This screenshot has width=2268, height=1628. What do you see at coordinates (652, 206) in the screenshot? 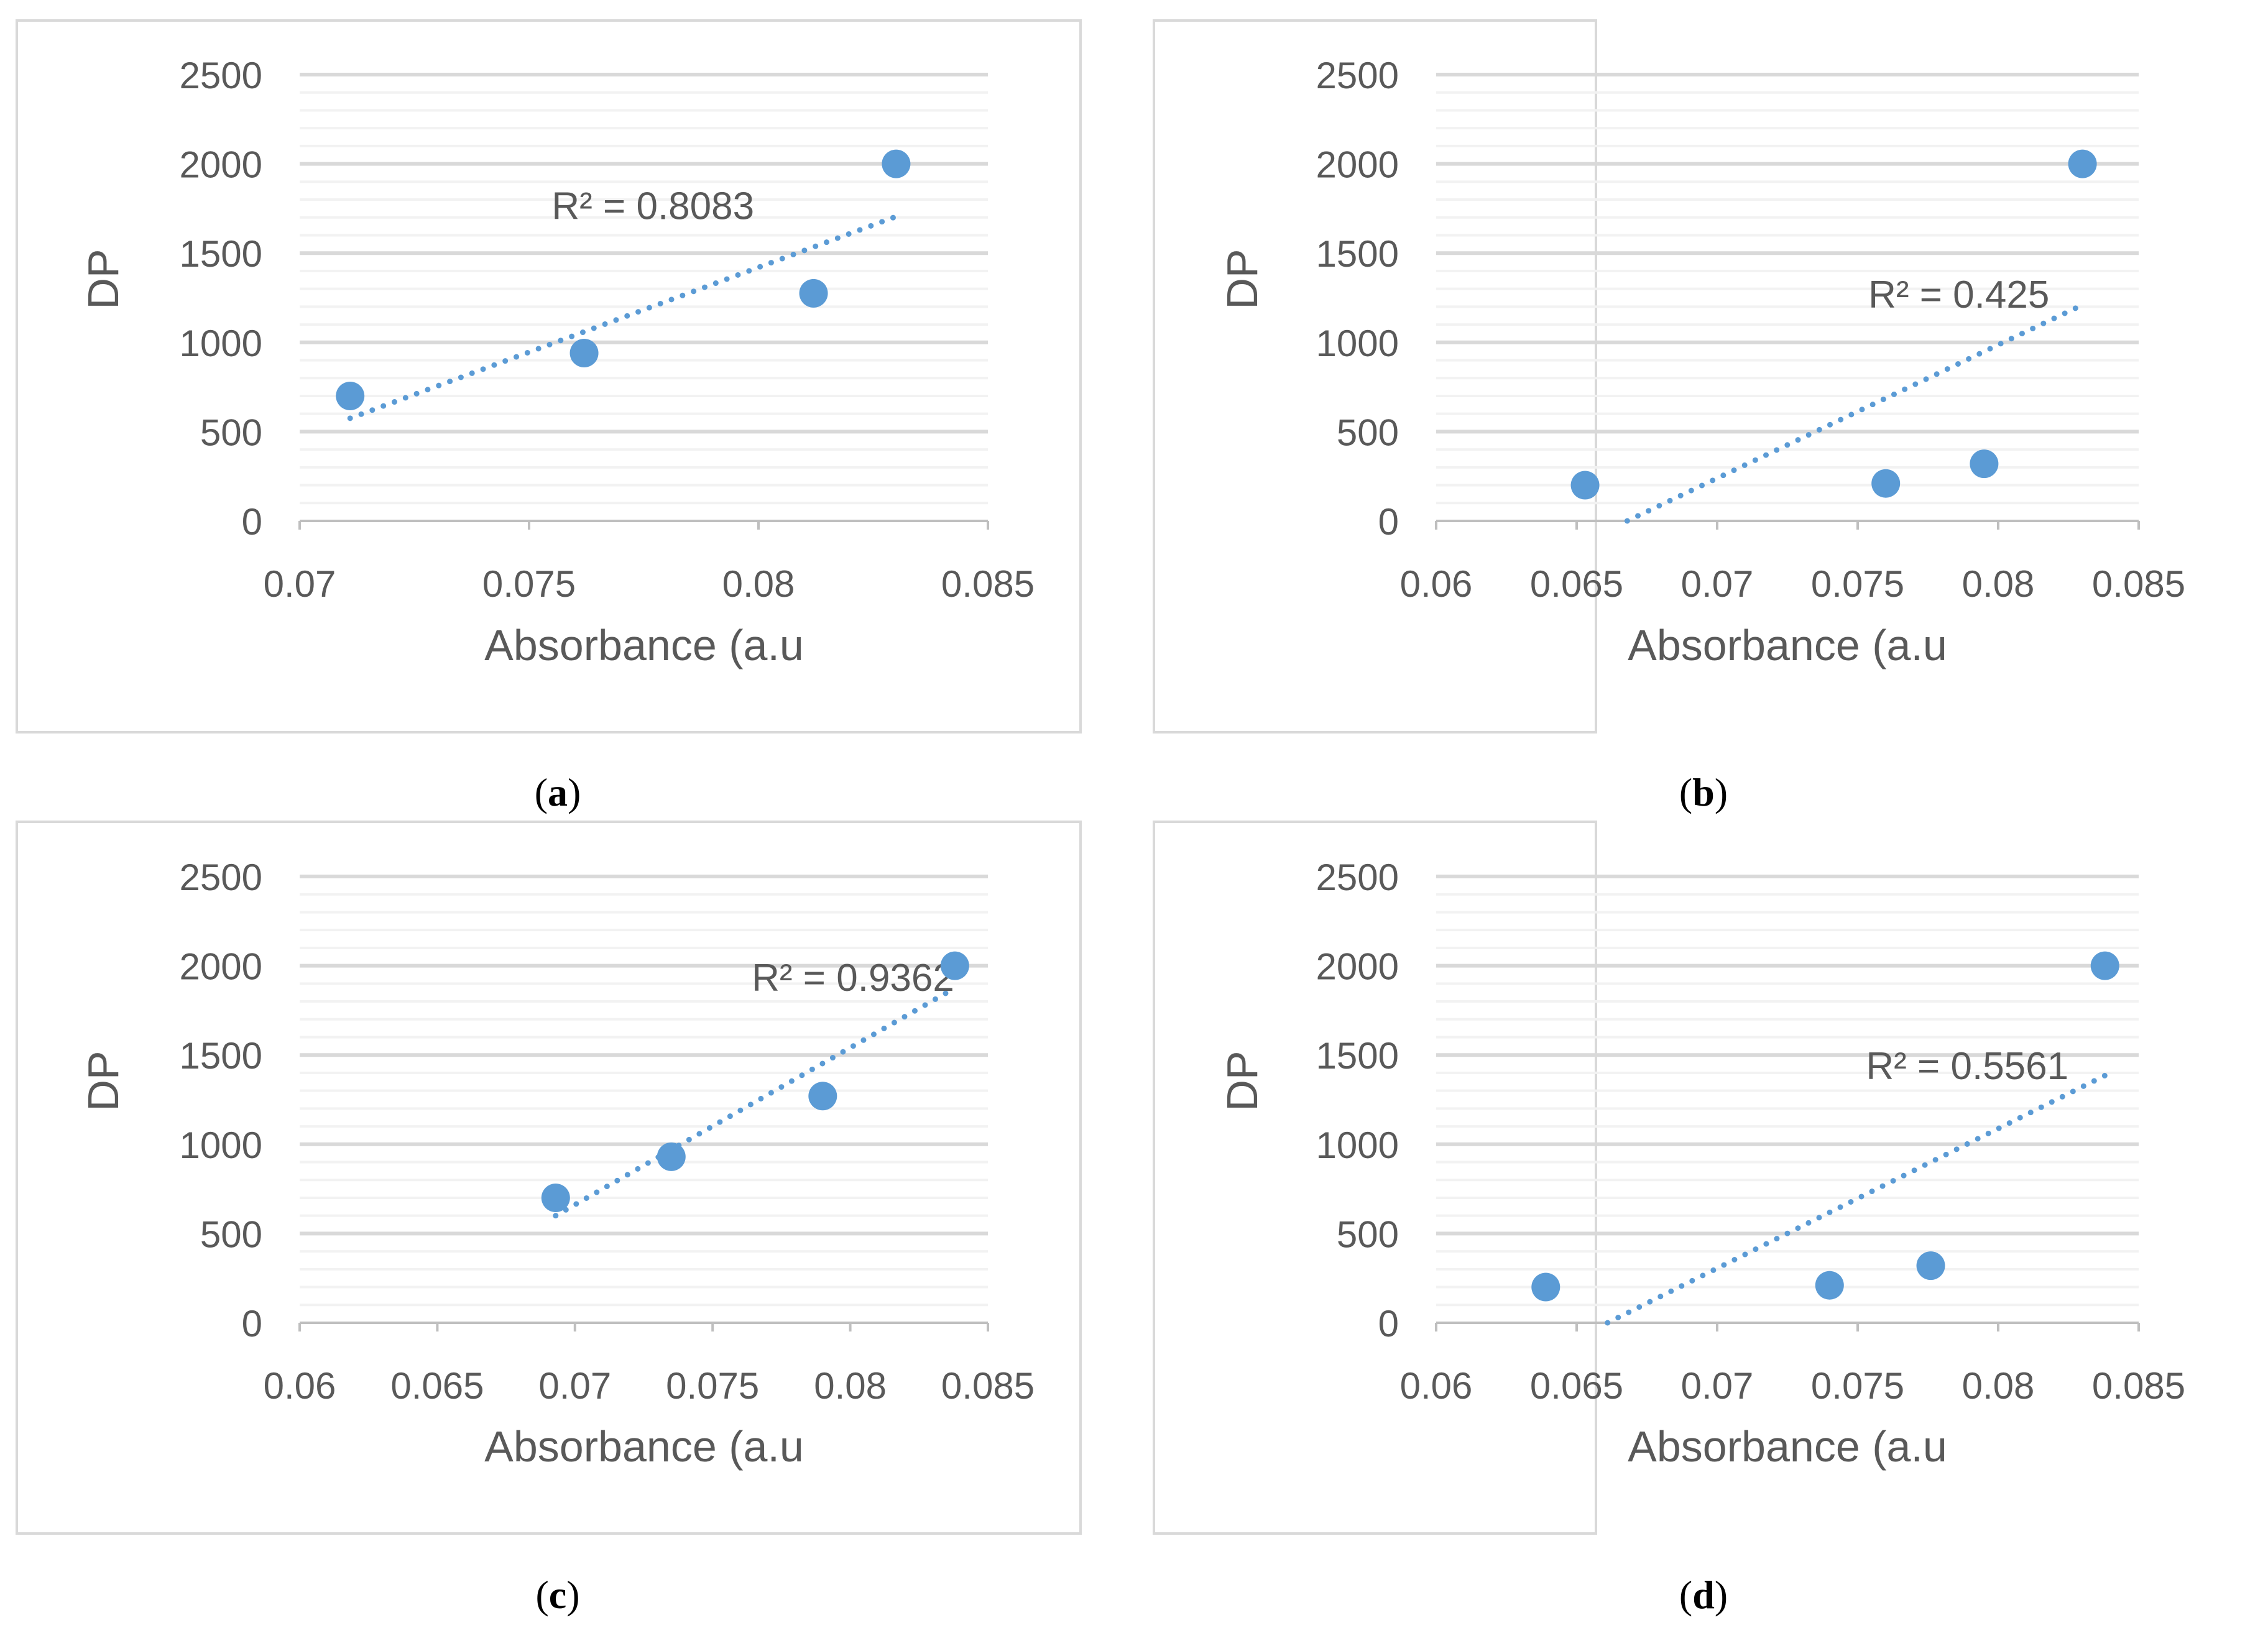
I see `r-squared-label: R² = 0.8083` at bounding box center [652, 206].